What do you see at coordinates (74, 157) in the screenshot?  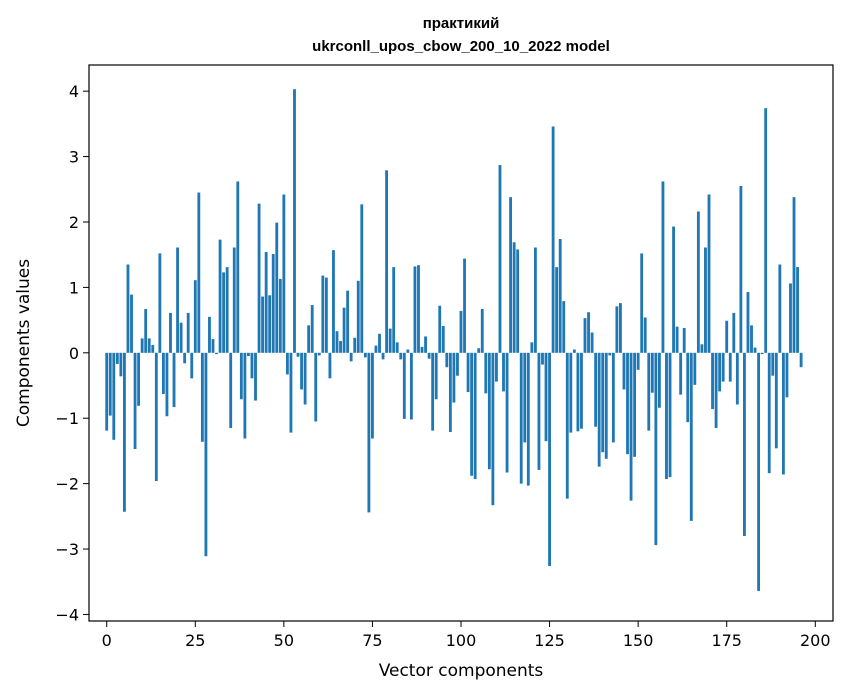 I see `y-tick-label: 3` at bounding box center [74, 157].